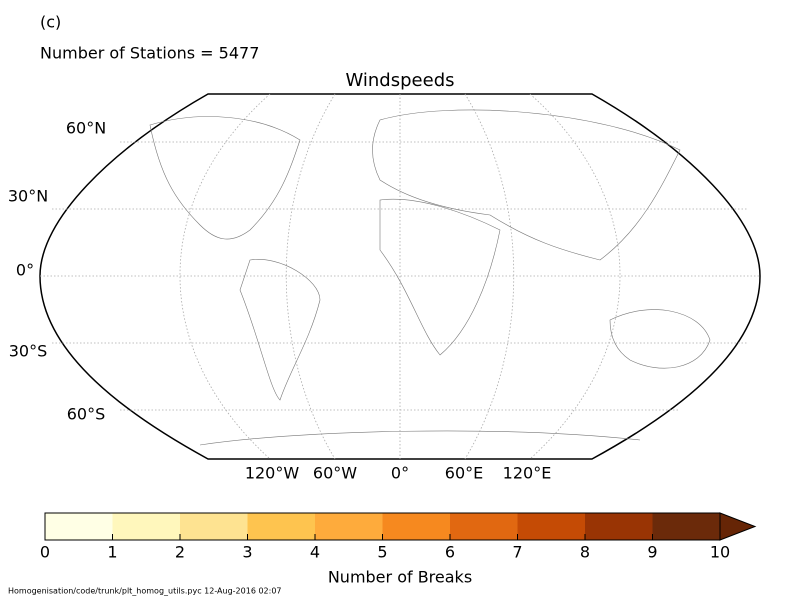  I want to click on colorbar-tick-label: 4, so click(315, 552).